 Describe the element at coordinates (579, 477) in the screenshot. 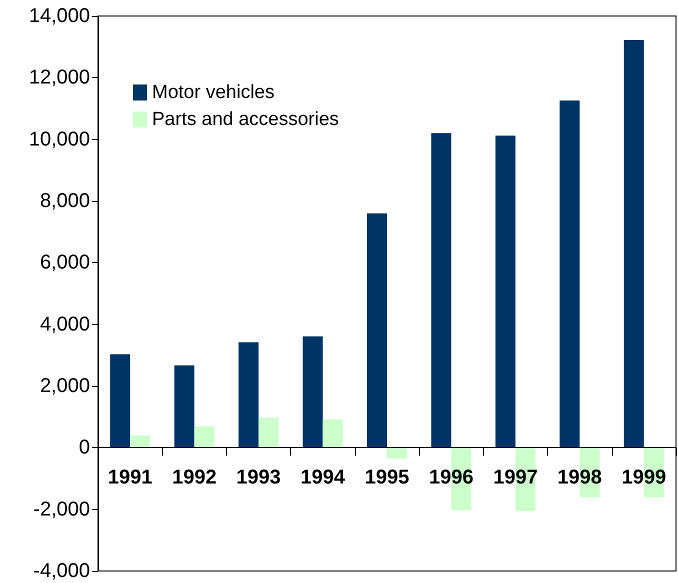

I see `x-tick-label: 1998` at that location.